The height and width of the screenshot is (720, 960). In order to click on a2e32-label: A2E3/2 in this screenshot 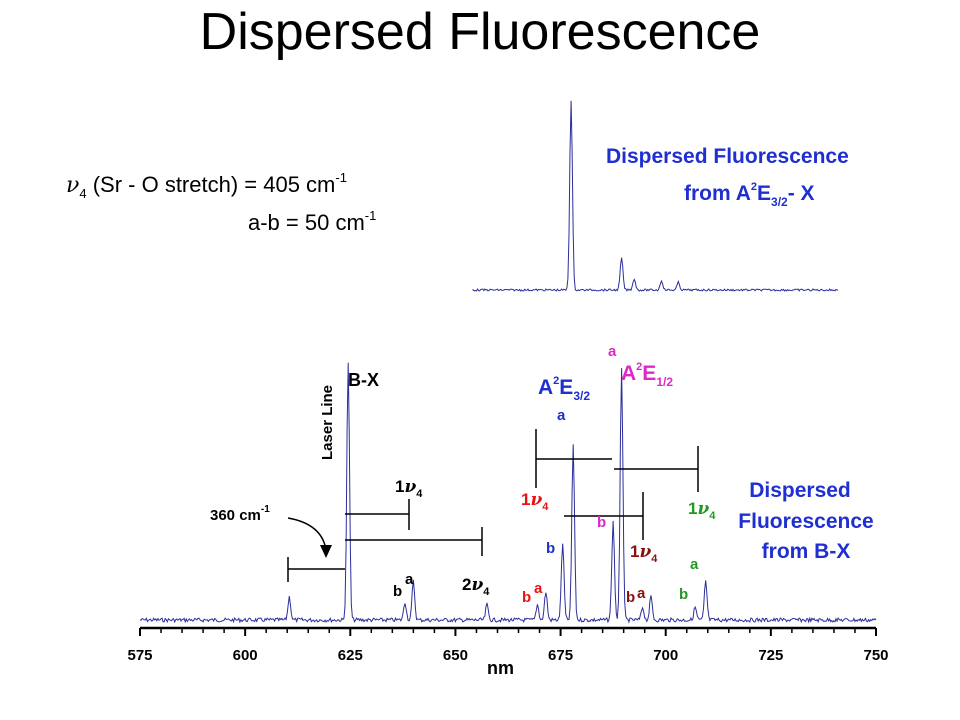, I will do `click(564, 389)`.